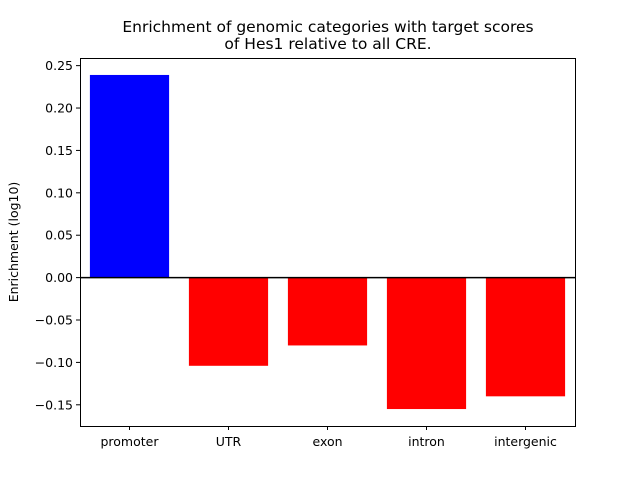  I want to click on bar-exon, so click(327, 311).